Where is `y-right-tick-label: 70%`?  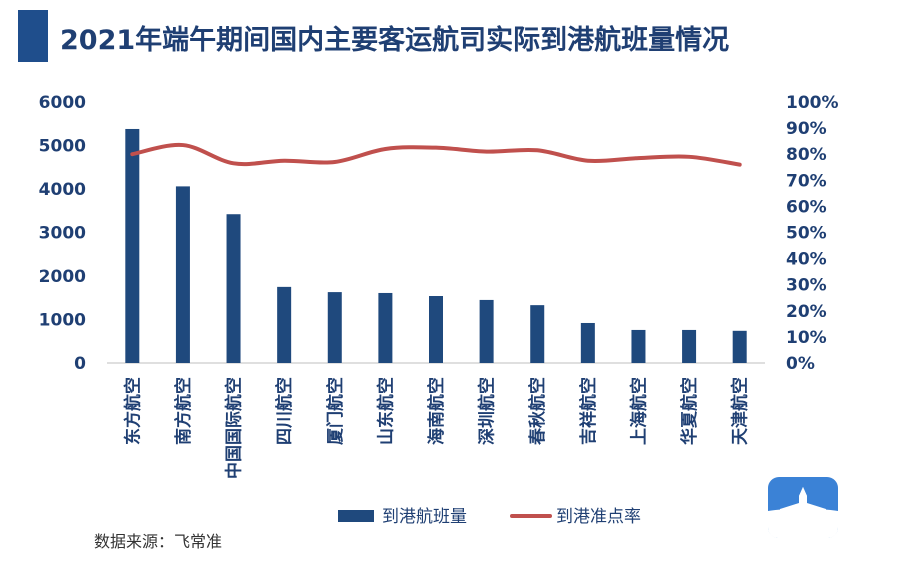
y-right-tick-label: 70% is located at coordinates (806, 181).